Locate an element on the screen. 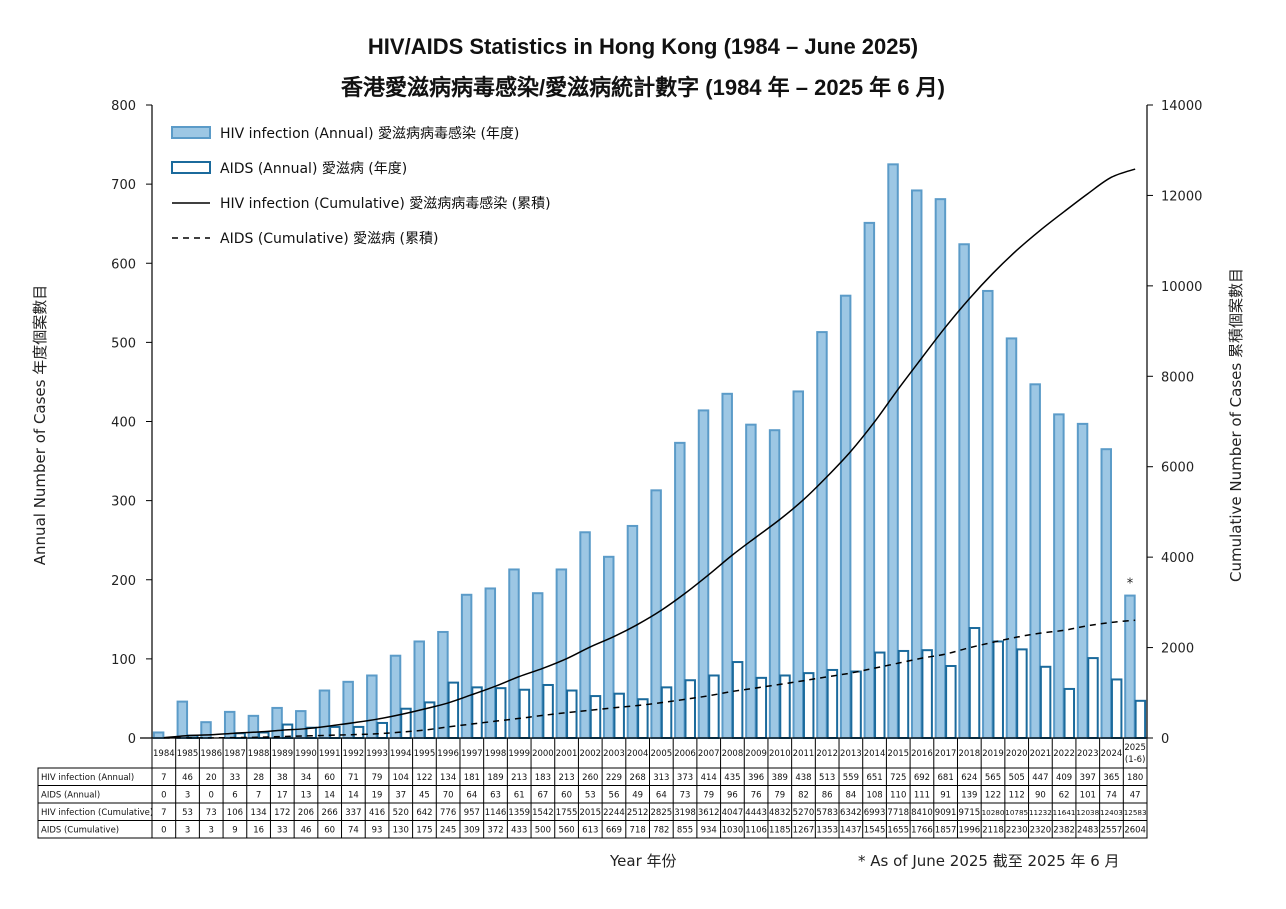 Image resolution: width=1286 pixels, height=909 pixels. table-cell: 4832 is located at coordinates (780, 813).